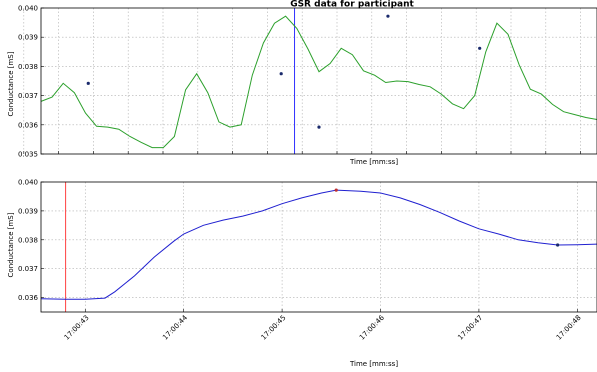 This screenshot has width=597, height=372. I want to click on bottom-y-tick-label: 0.036, so click(28, 298).